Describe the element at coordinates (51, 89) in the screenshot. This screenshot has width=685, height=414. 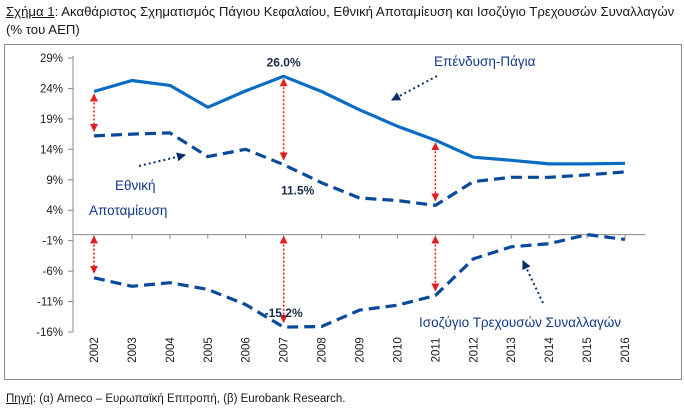
I see `y-tick-label: 24%` at that location.